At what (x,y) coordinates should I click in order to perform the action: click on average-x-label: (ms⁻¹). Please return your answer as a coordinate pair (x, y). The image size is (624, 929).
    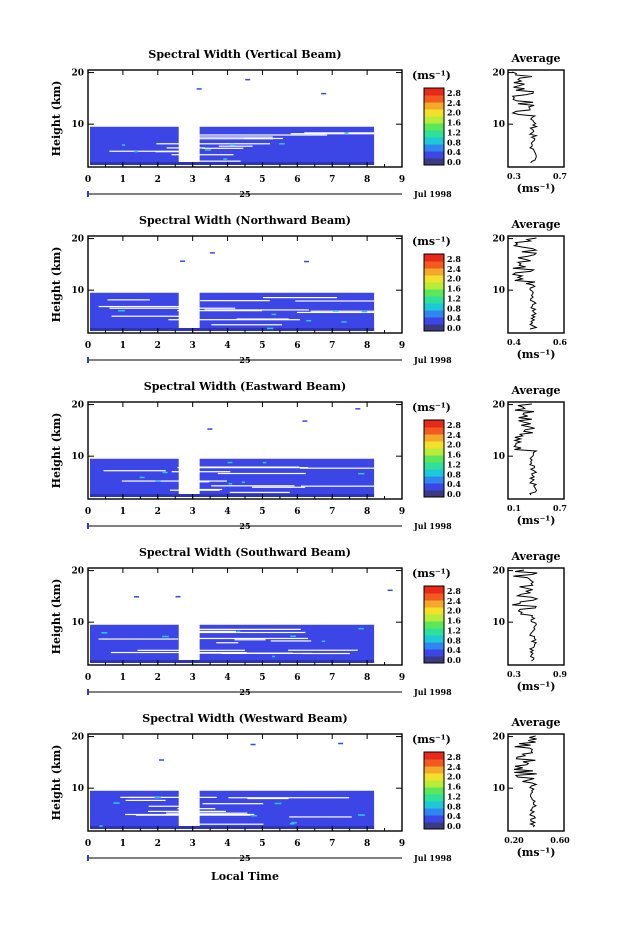
    Looking at the image, I should click on (536, 686).